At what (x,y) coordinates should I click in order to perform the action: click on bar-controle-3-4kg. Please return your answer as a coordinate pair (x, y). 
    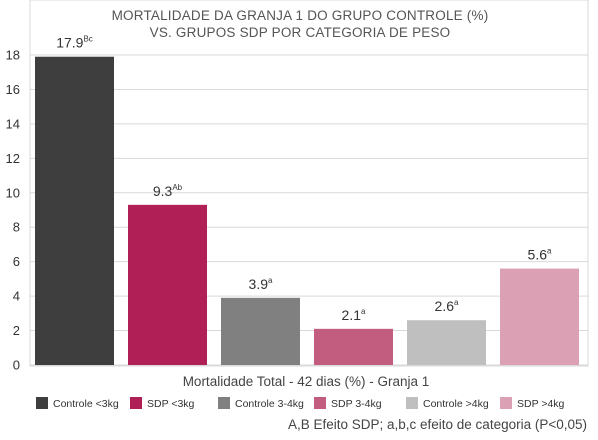
    Looking at the image, I should click on (260, 331).